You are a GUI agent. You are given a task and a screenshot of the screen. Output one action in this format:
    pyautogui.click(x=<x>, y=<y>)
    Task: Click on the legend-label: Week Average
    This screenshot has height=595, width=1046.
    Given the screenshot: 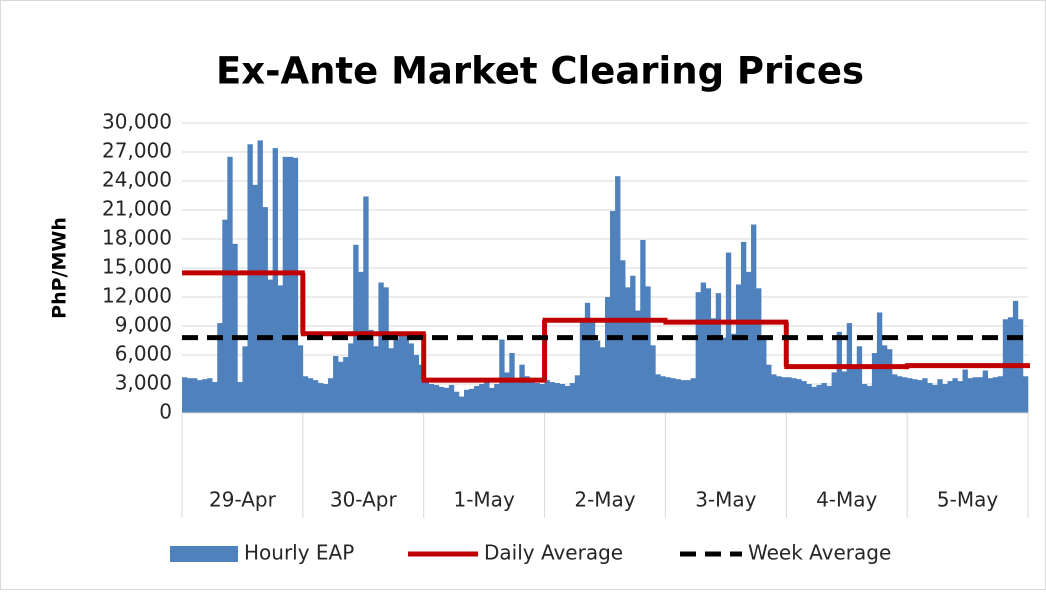 What is the action you would take?
    pyautogui.click(x=819, y=553)
    